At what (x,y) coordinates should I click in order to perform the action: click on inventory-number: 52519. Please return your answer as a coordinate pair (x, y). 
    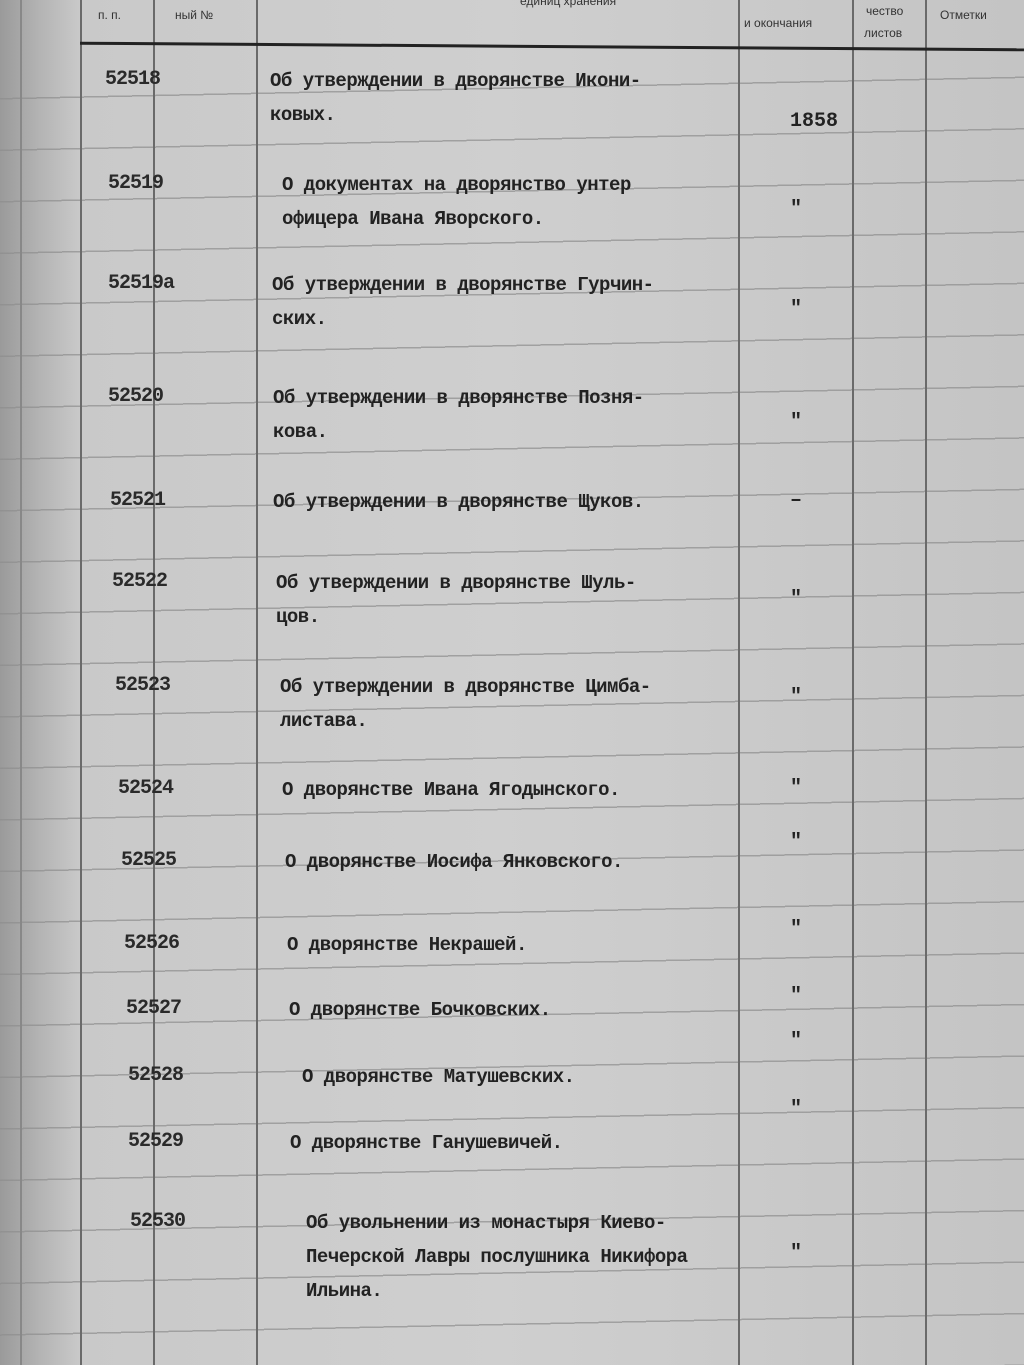
    Looking at the image, I should click on (136, 183).